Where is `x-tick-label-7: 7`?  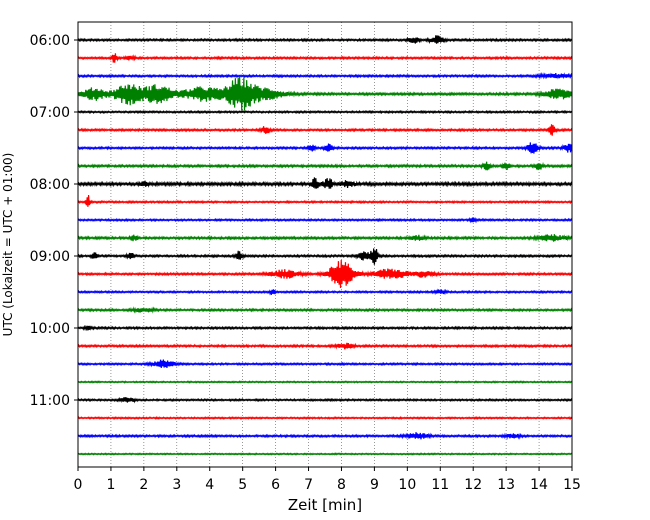
x-tick-label-7: 7 is located at coordinates (308, 485).